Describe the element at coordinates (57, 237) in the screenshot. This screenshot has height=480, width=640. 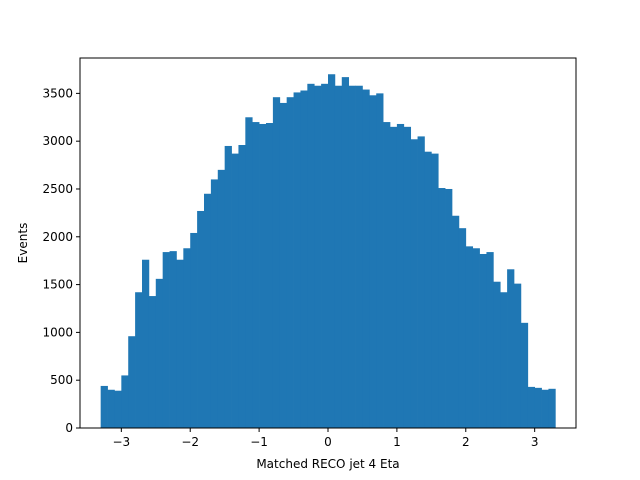
I see `y-tick-label: 2000` at that location.